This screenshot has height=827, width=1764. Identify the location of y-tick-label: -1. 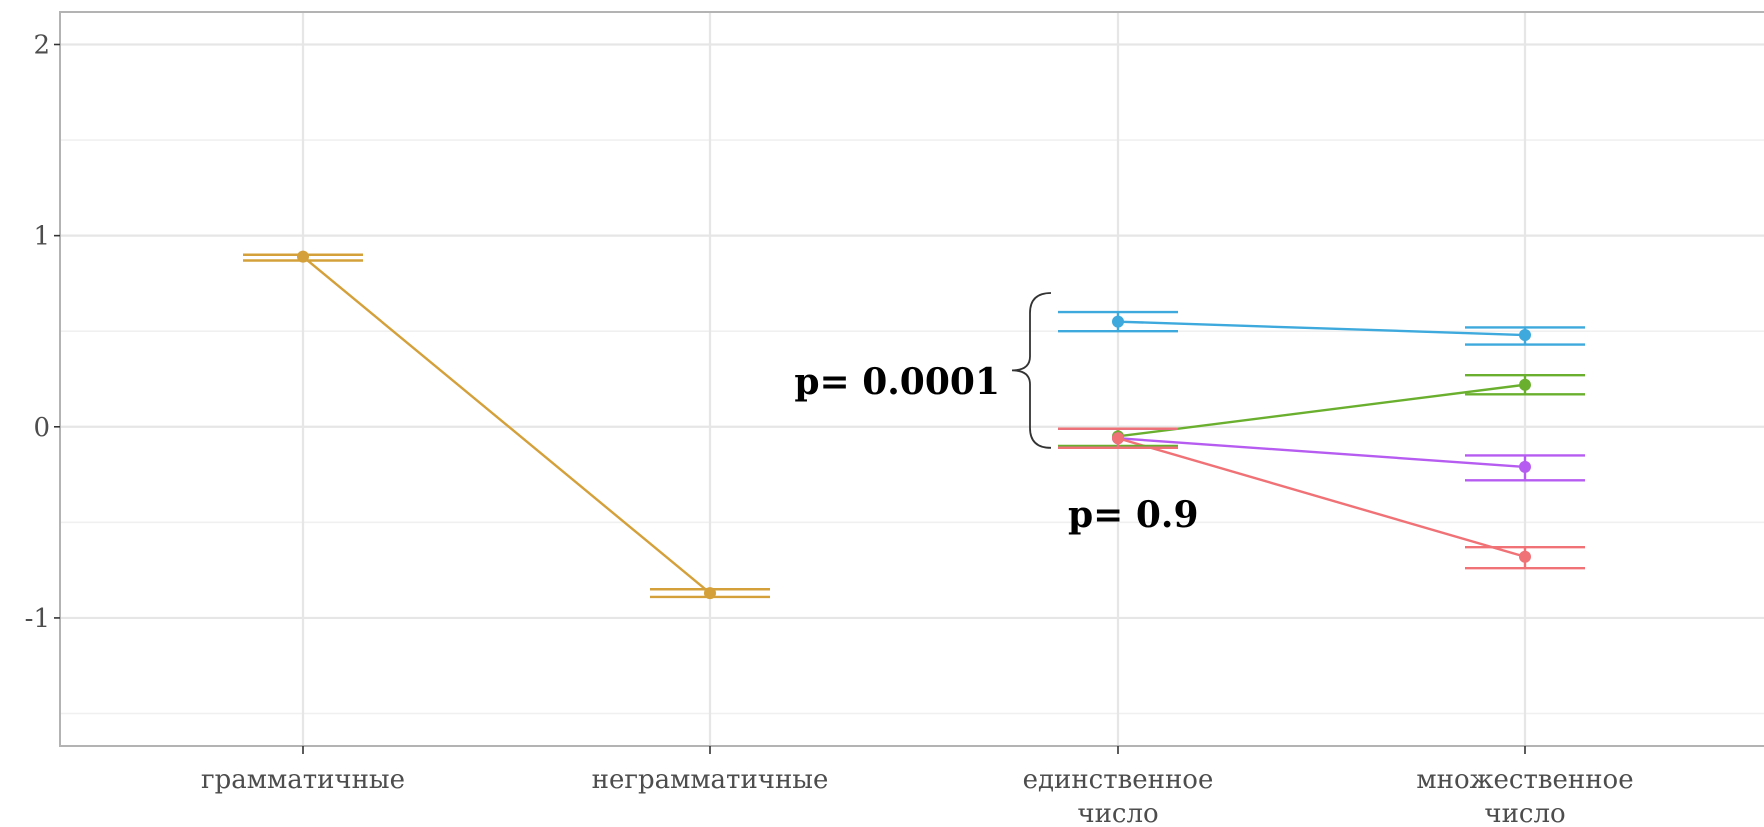
(37, 619).